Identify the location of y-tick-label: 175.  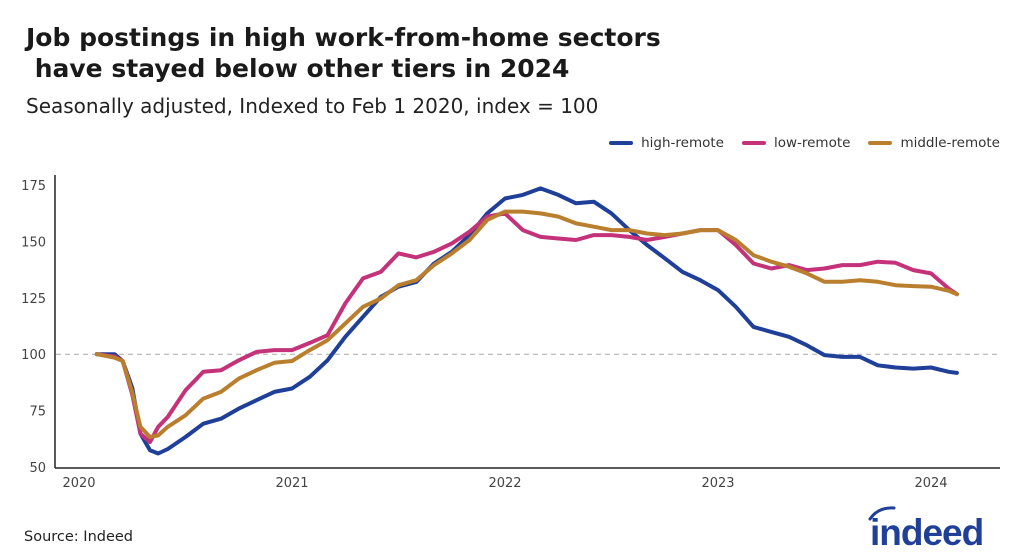
(33, 186).